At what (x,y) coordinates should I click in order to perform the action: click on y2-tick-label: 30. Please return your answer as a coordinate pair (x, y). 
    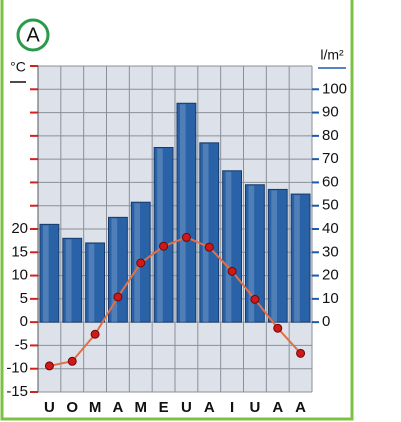
    Looking at the image, I should click on (330, 251).